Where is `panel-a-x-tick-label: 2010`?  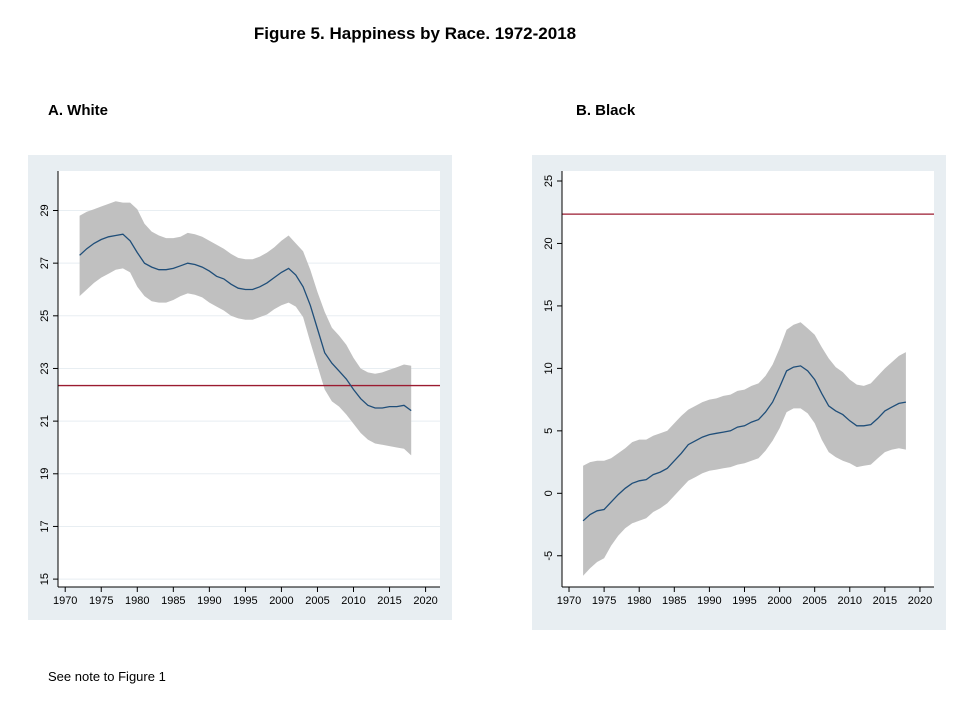 panel-a-x-tick-label: 2010 is located at coordinates (353, 601).